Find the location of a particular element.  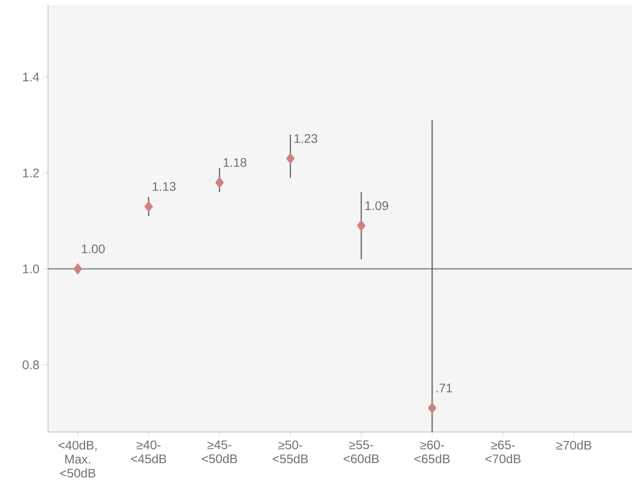

x-tick-label: ≥60-<65dB is located at coordinates (432, 452).